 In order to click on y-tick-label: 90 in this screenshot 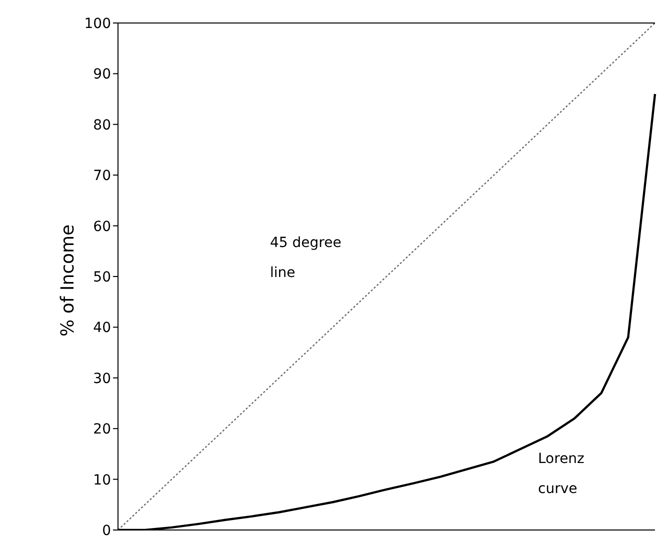, I will do `click(102, 74)`.